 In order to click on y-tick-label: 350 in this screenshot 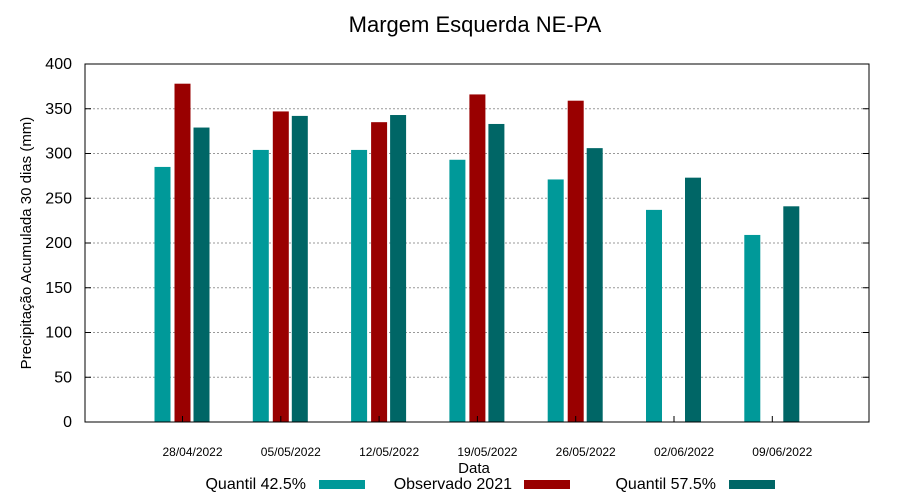, I will do `click(58, 109)`.